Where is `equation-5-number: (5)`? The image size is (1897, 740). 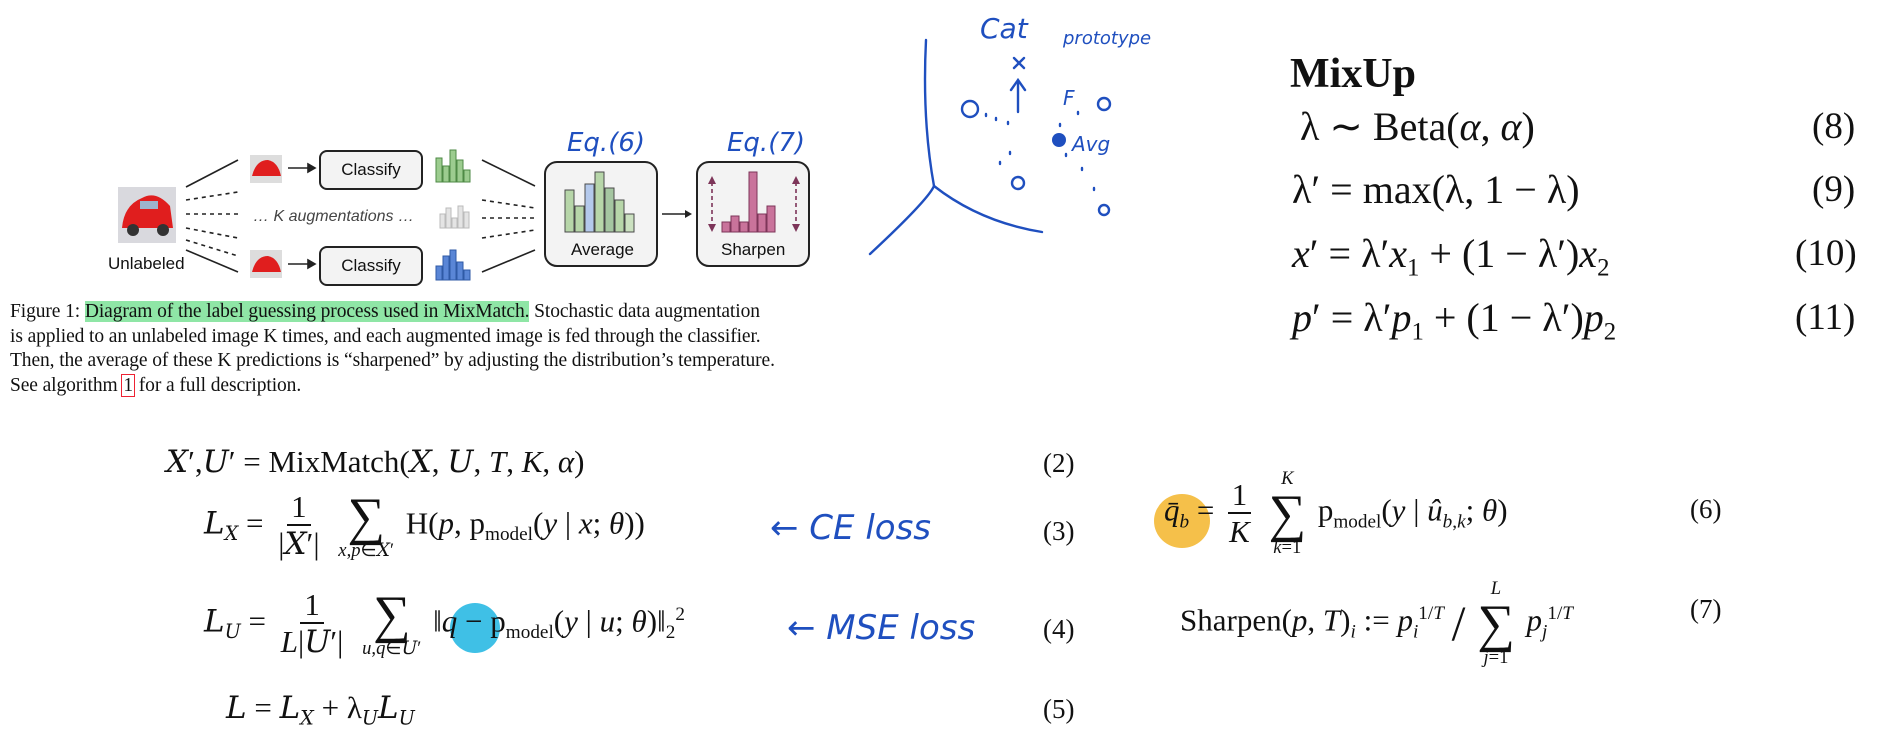 equation-5-number: (5) is located at coordinates (1059, 709).